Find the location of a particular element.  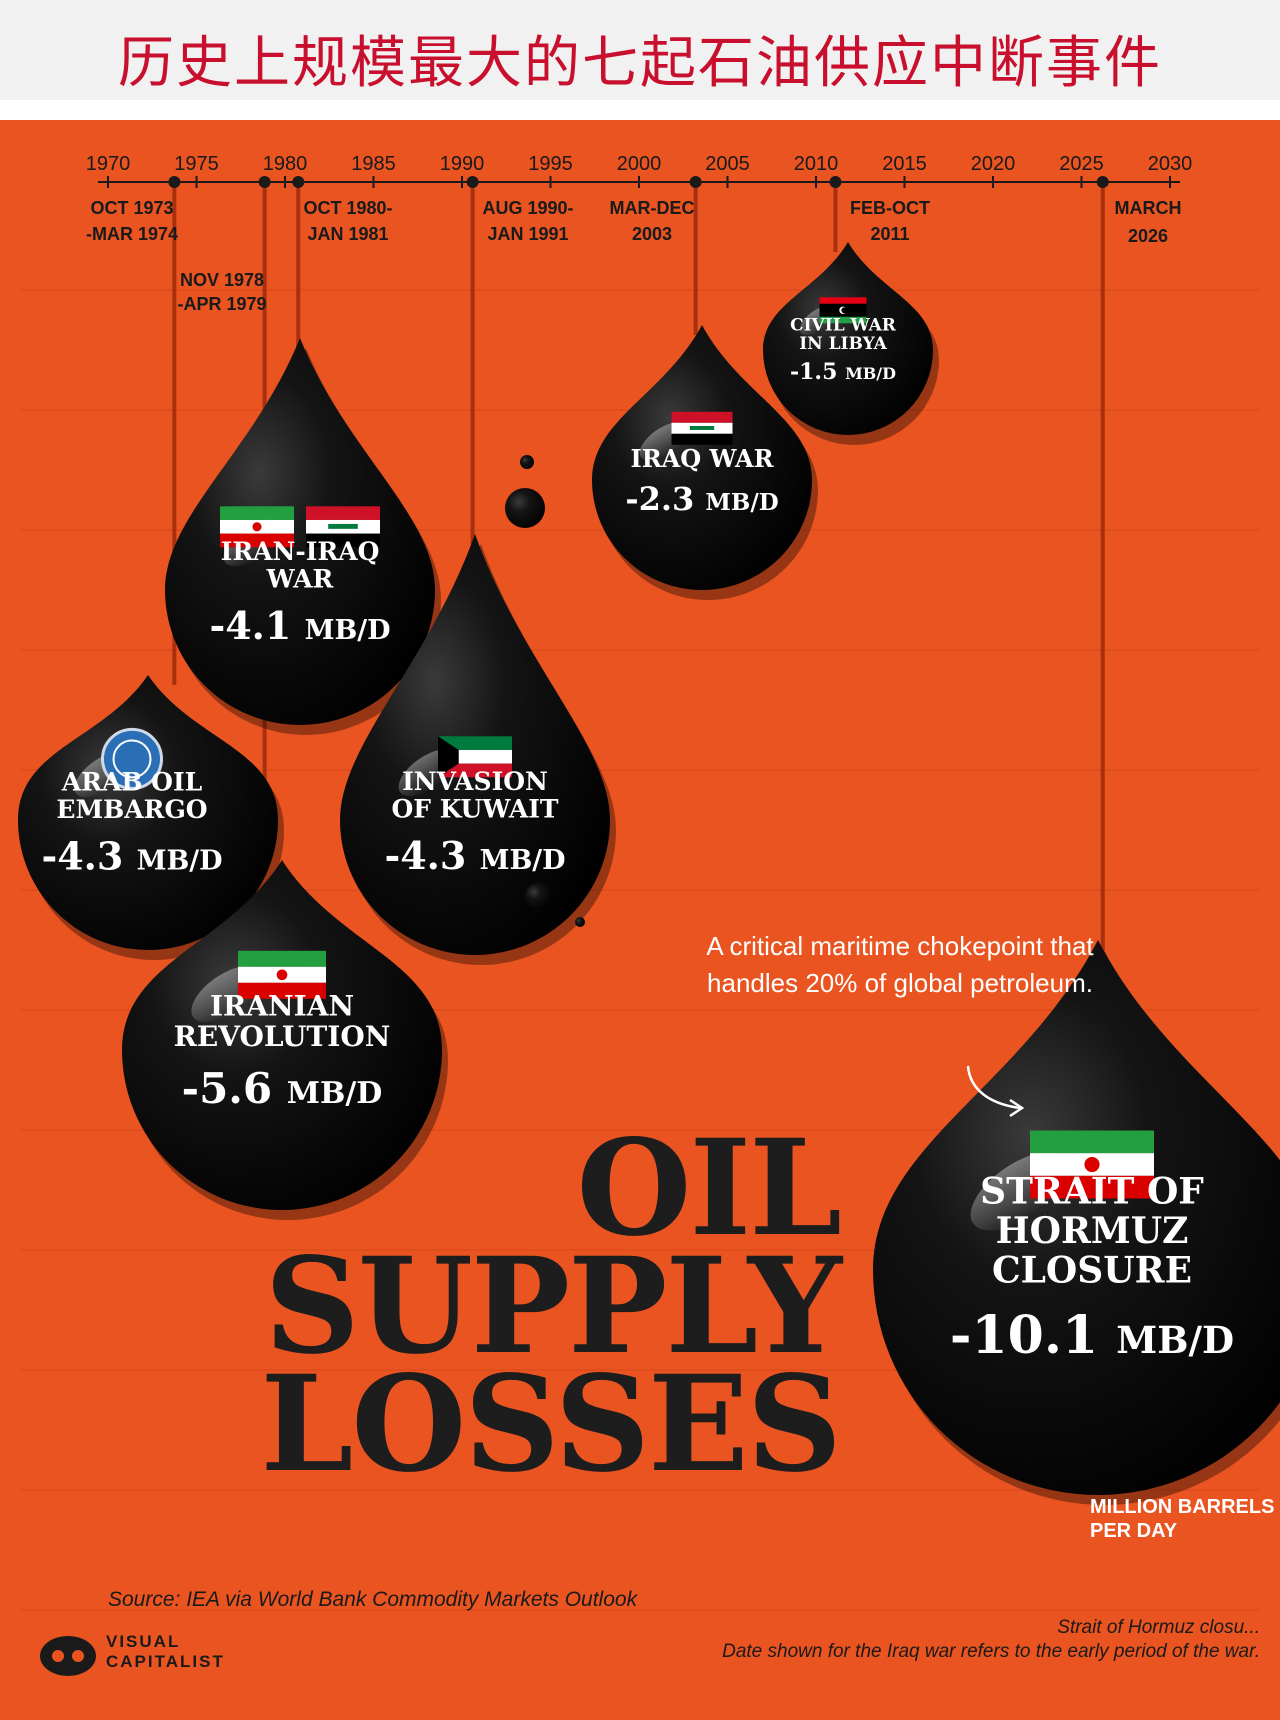

strait-of-hormuz-closure-axis-marker is located at coordinates (1102, 182).